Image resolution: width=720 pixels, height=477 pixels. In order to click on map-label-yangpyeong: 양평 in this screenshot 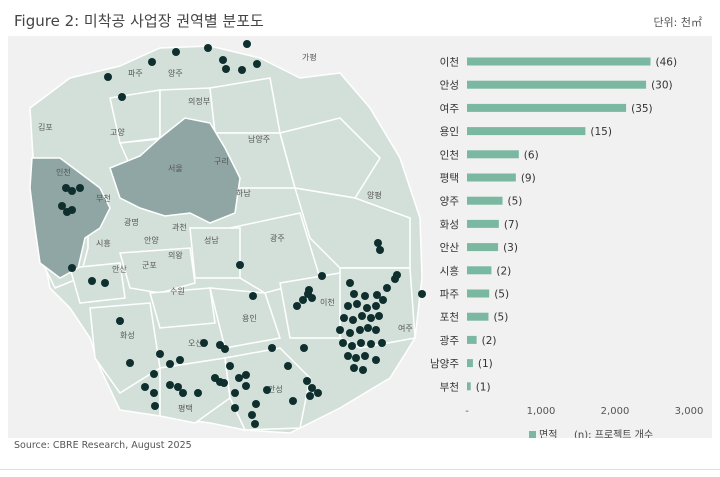, I will do `click(374, 195)`.